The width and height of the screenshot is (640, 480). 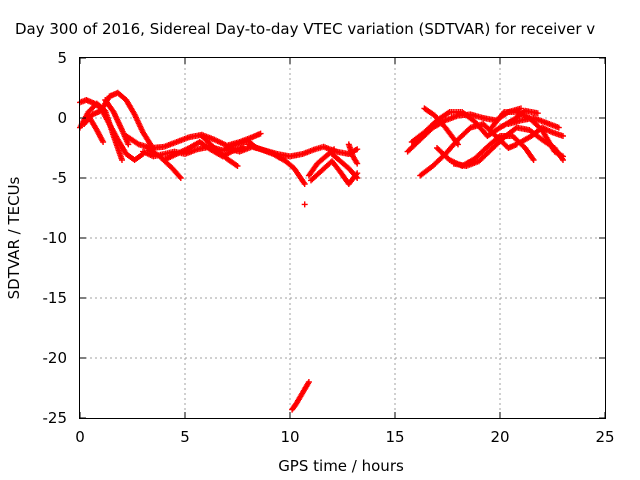 I want to click on y-tick-label: -15, so click(x=55, y=298).